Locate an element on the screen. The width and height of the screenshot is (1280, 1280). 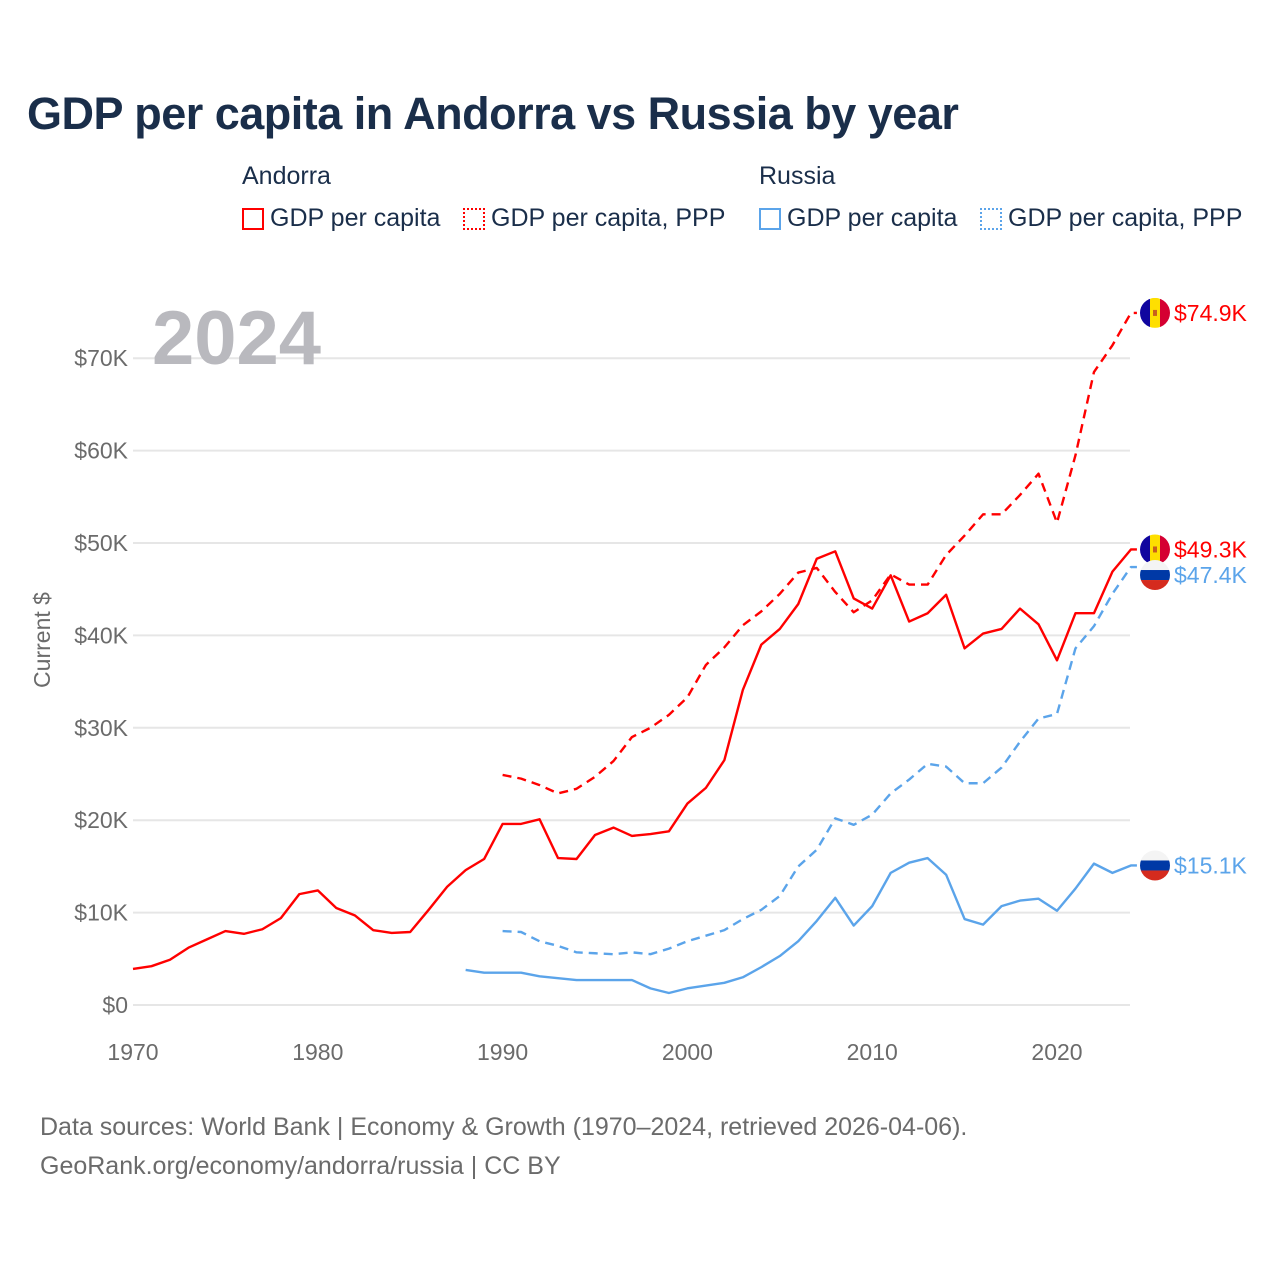
y-tick-label: $40K is located at coordinates (101, 635).